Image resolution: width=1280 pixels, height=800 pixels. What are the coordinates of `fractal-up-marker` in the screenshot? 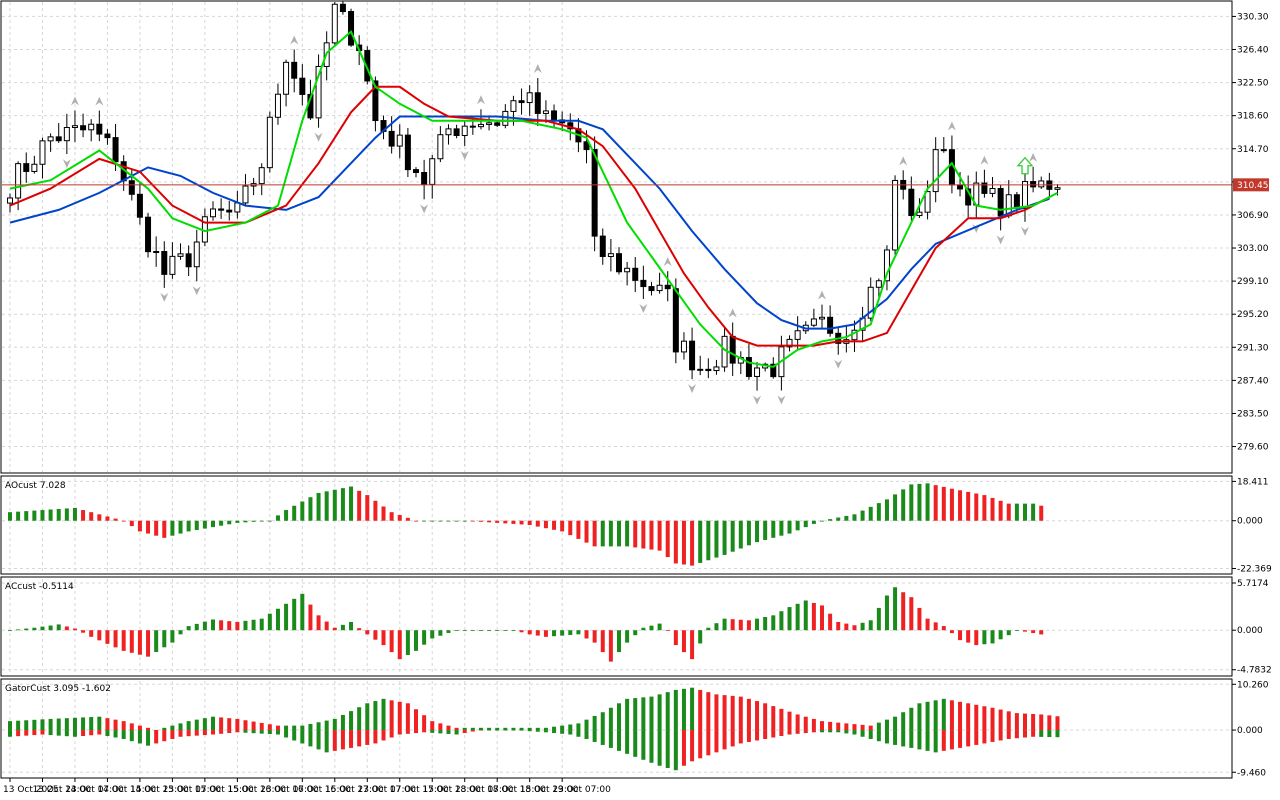 It's located at (74, 101).